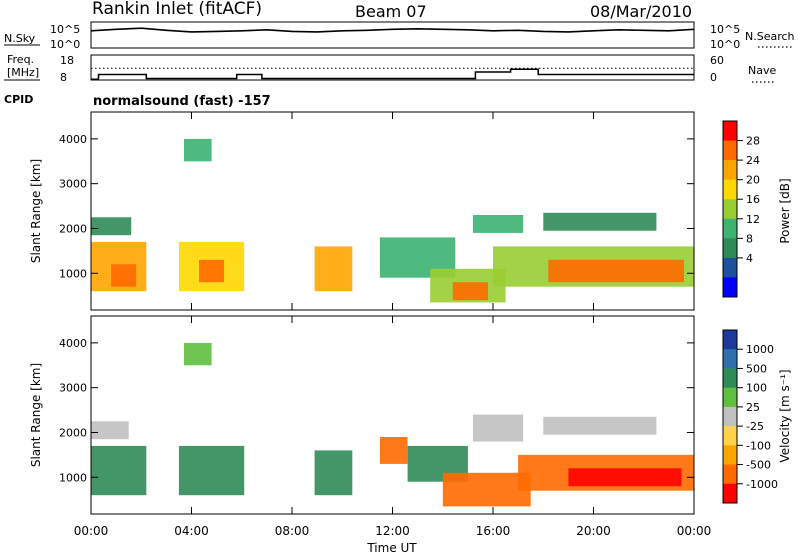  Describe the element at coordinates (757, 209) in the screenshot. I see `power-colorbar: 28 24 20 16 12 8 4 Power [dB]` at that location.